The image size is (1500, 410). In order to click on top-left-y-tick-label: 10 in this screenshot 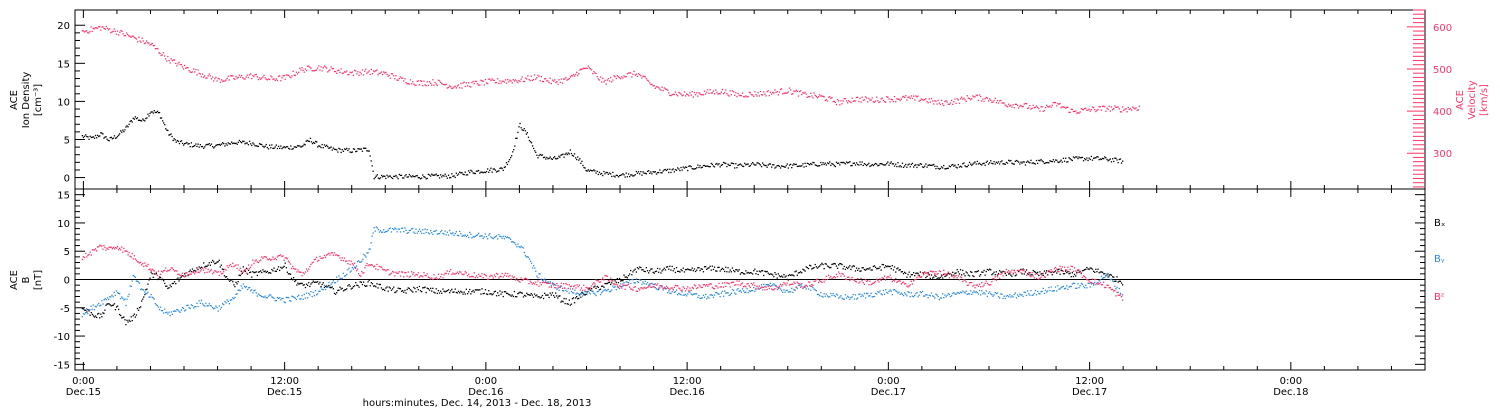, I will do `click(63, 102)`.